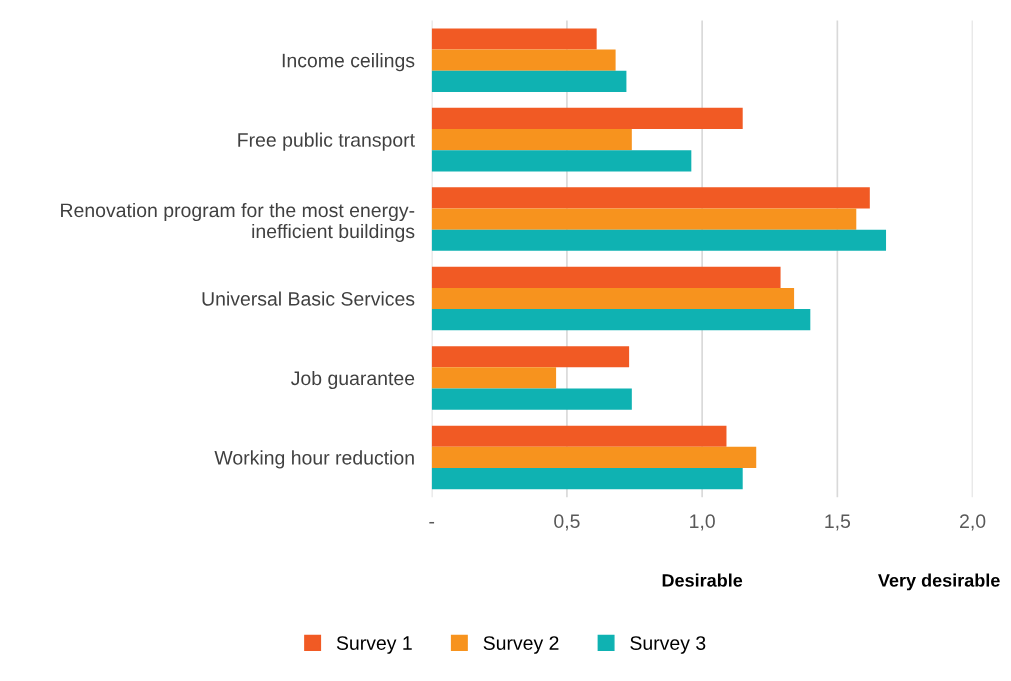  I want to click on x-tick-label: 1,5, so click(838, 522).